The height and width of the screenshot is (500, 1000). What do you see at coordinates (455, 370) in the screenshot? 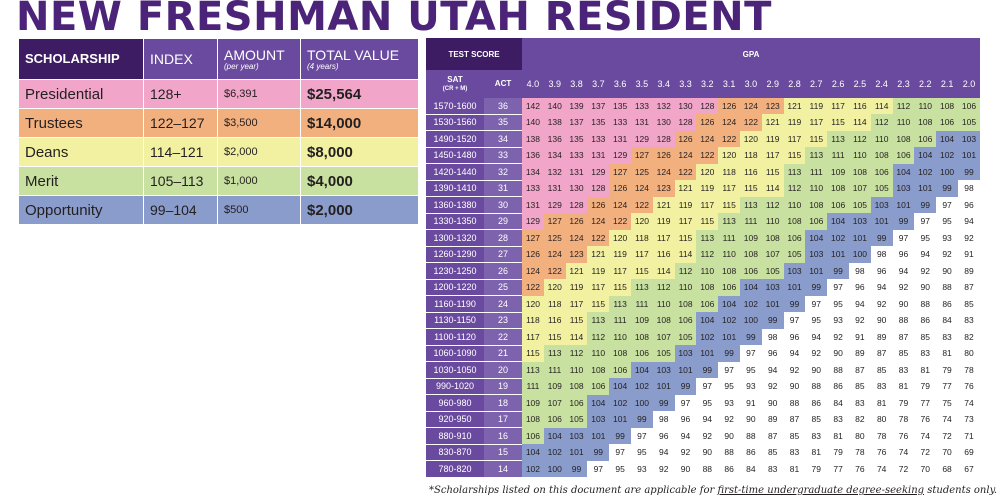
I see `sat-range: 1030-1050` at bounding box center [455, 370].